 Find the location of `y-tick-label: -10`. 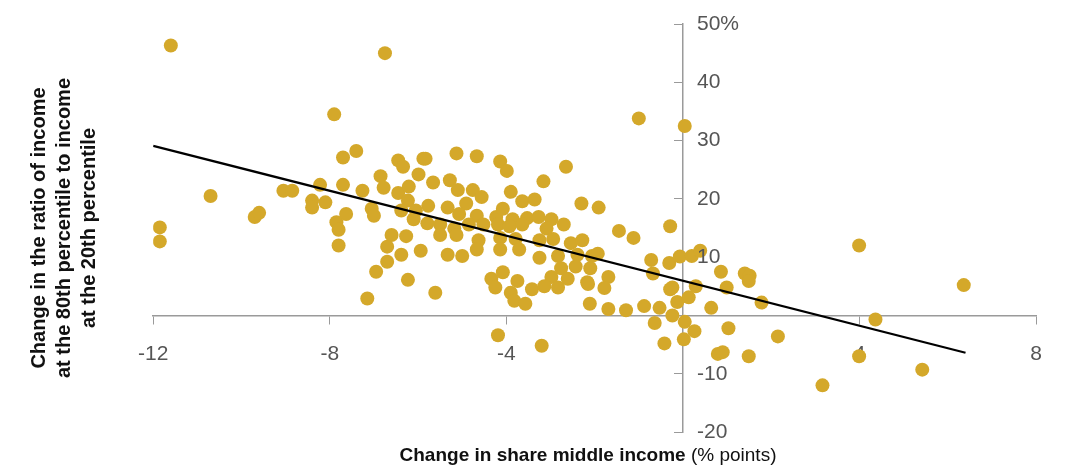

y-tick-label: -10 is located at coordinates (712, 372).